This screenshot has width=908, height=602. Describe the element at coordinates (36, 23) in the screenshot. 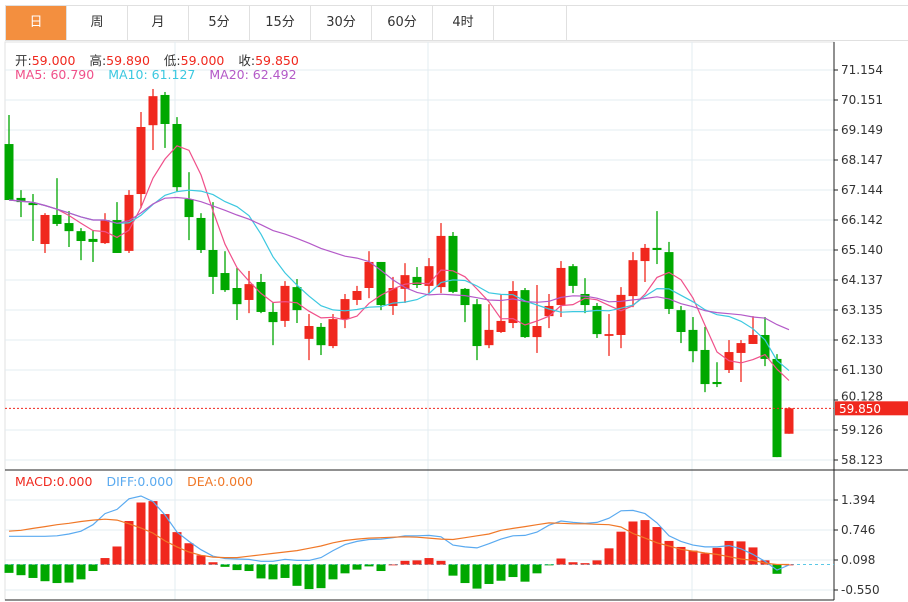

I see `tab-0: 日` at that location.